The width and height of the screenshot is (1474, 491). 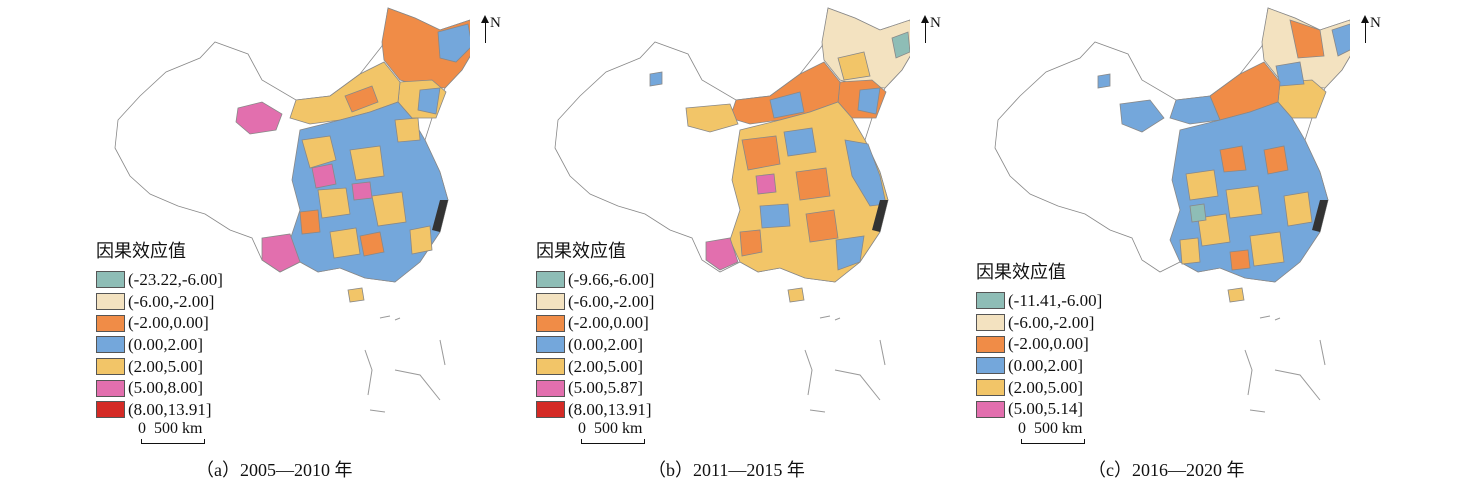 I want to click on region-im-orange, so click(x=361, y=99).